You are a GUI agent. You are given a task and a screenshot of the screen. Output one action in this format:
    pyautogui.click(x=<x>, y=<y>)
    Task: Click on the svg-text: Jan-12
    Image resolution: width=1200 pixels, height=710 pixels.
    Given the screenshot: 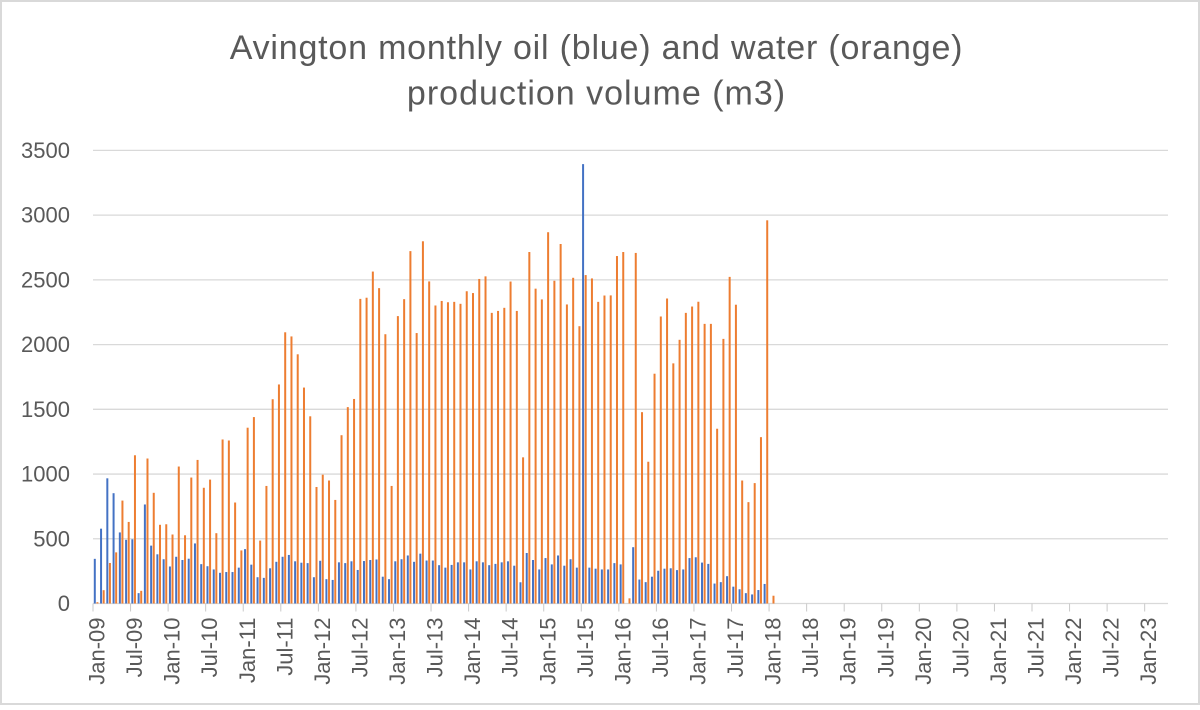 What is the action you would take?
    pyautogui.click(x=322, y=651)
    